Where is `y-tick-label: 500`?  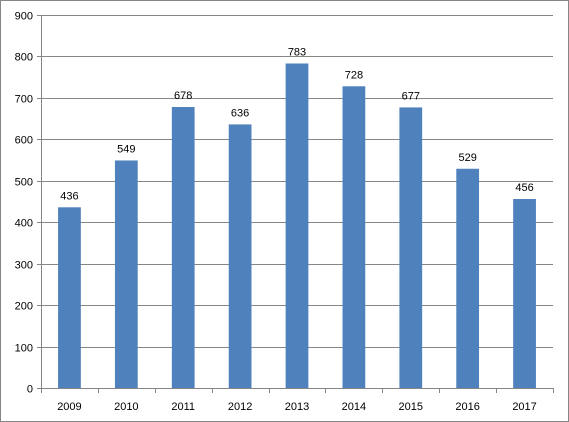 y-tick-label: 500 is located at coordinates (24, 183).